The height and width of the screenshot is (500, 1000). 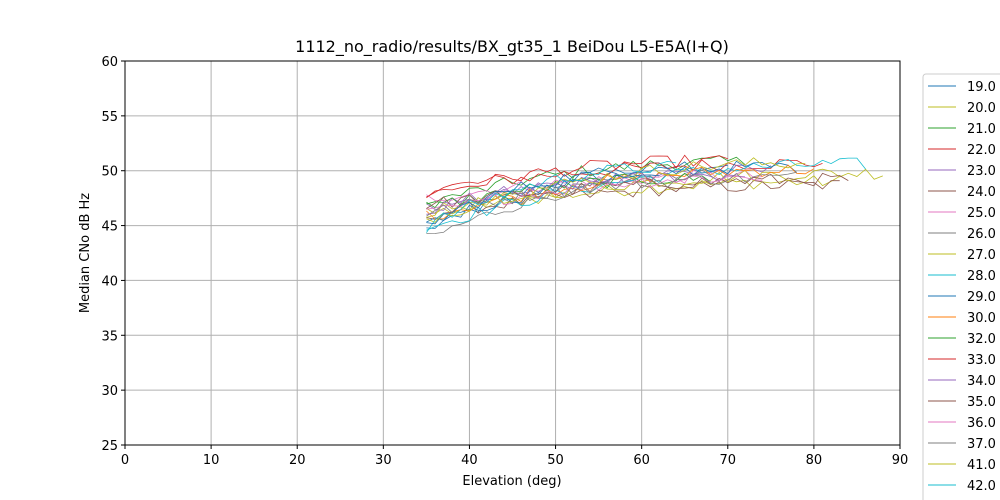 What do you see at coordinates (981, 318) in the screenshot?
I see `legend-label-30.0: 30.0` at bounding box center [981, 318].